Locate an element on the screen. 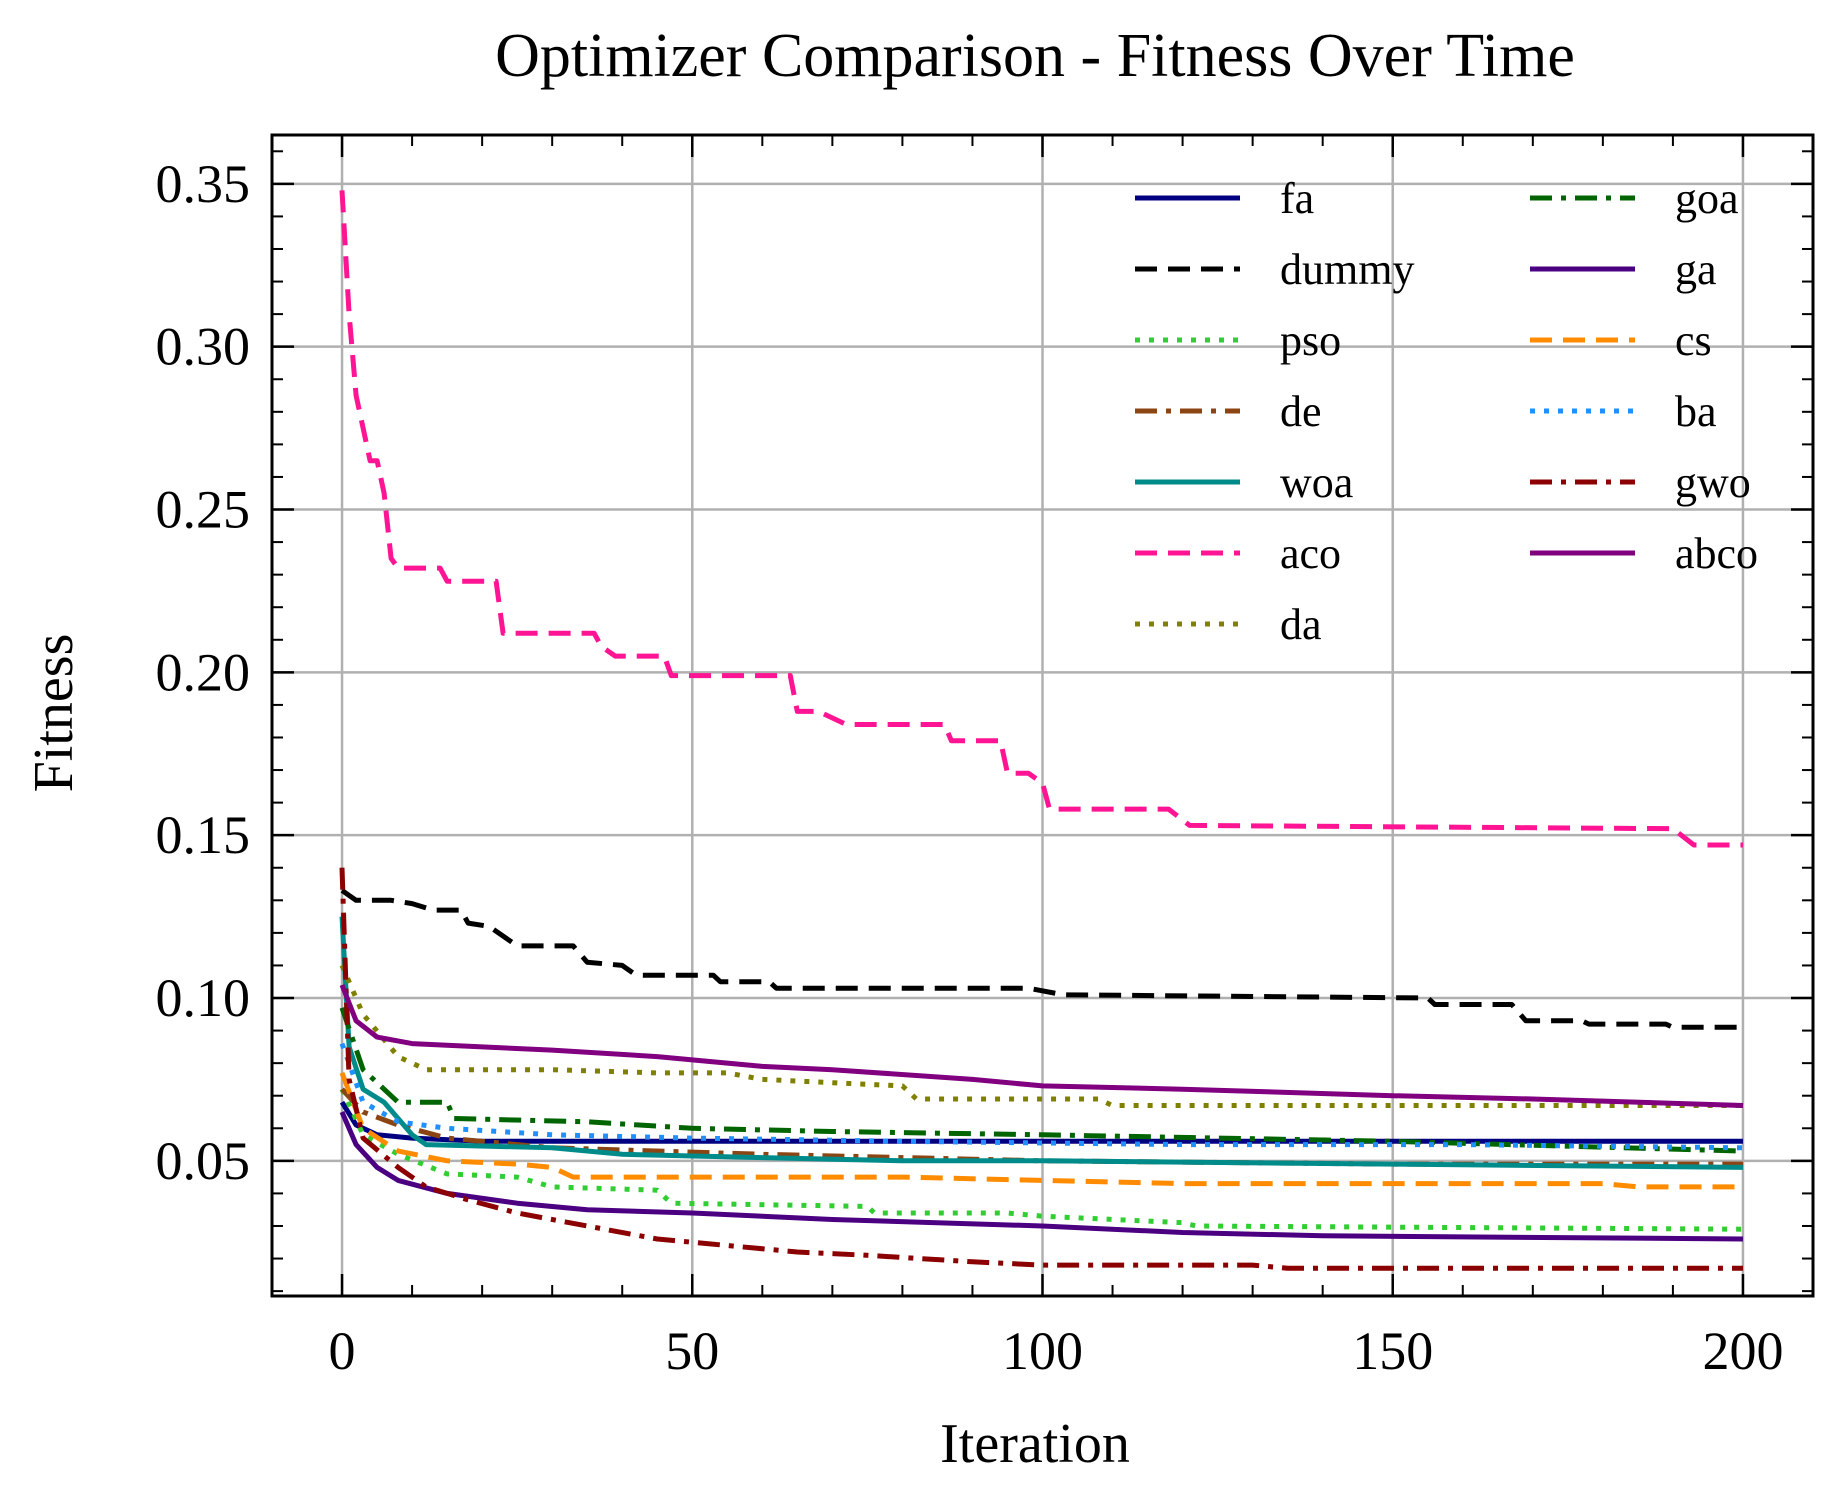 The width and height of the screenshot is (1834, 1500). x-axis-label: Iteration is located at coordinates (1035, 1444).